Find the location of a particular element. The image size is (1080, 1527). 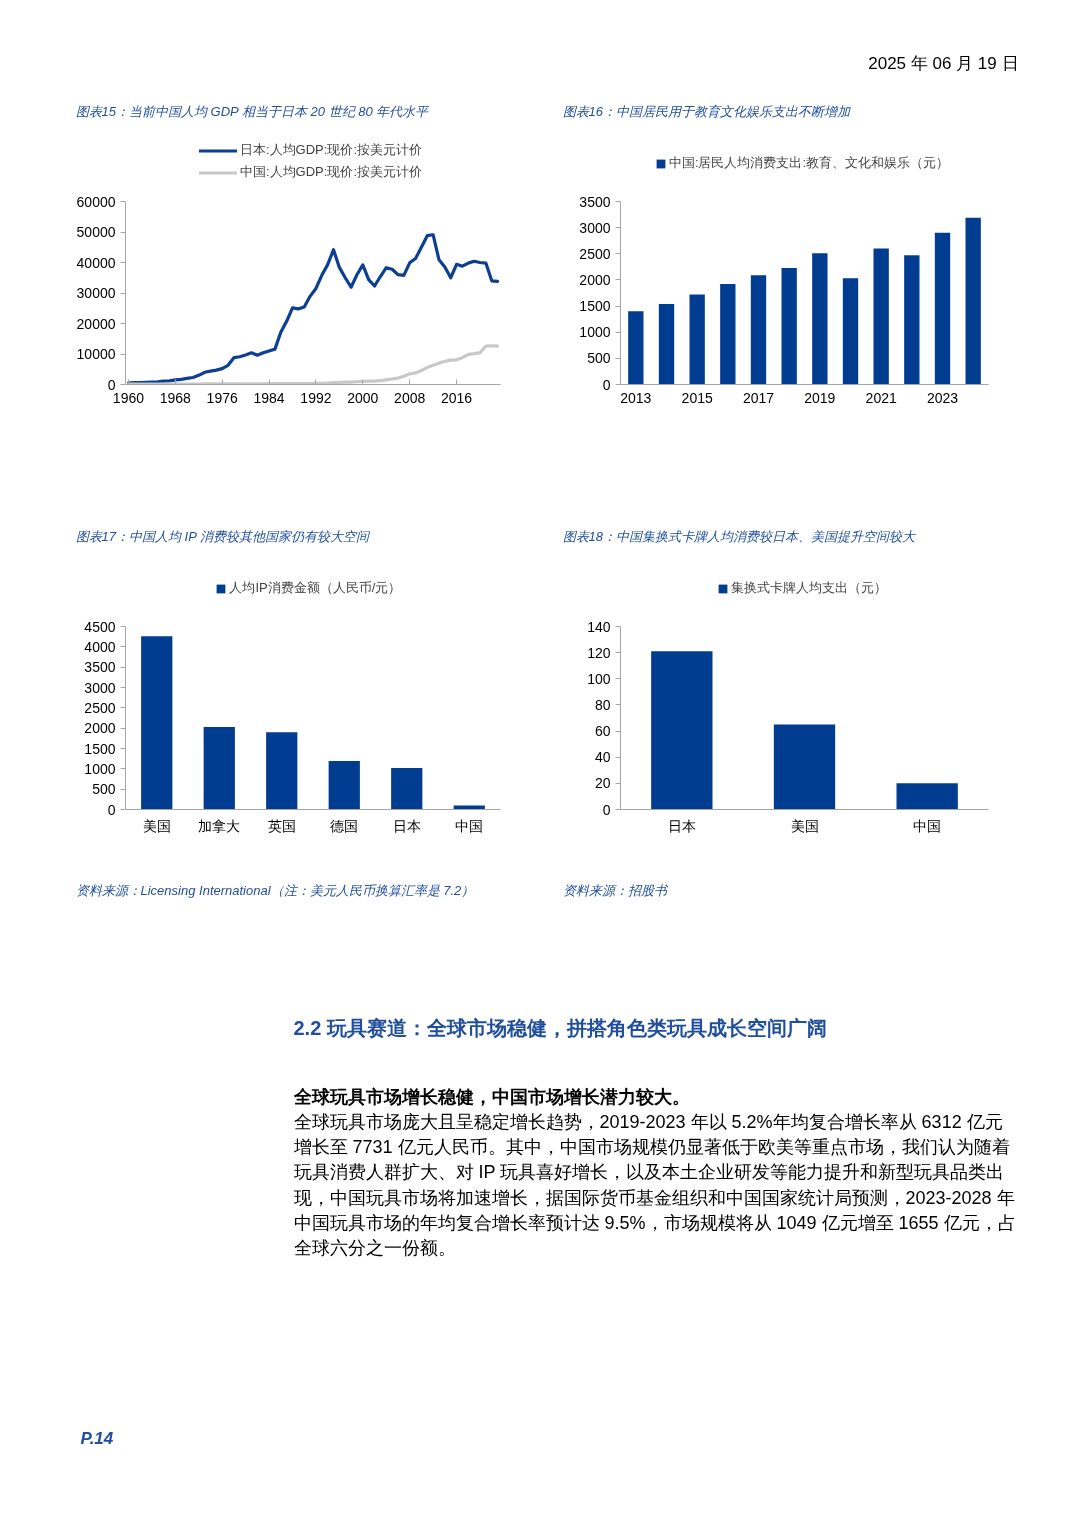

x-tick-label: 1992 is located at coordinates (316, 397).